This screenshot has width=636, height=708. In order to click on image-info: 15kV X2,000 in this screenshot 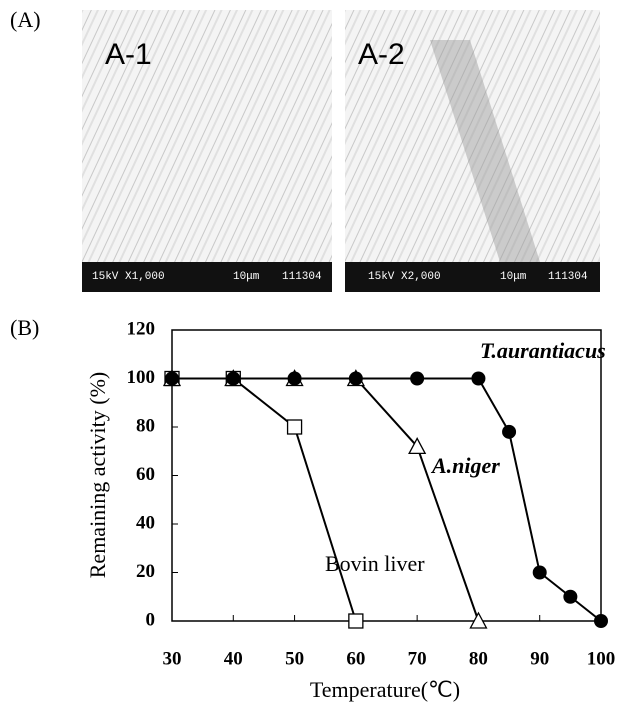, I will do `click(404, 277)`.